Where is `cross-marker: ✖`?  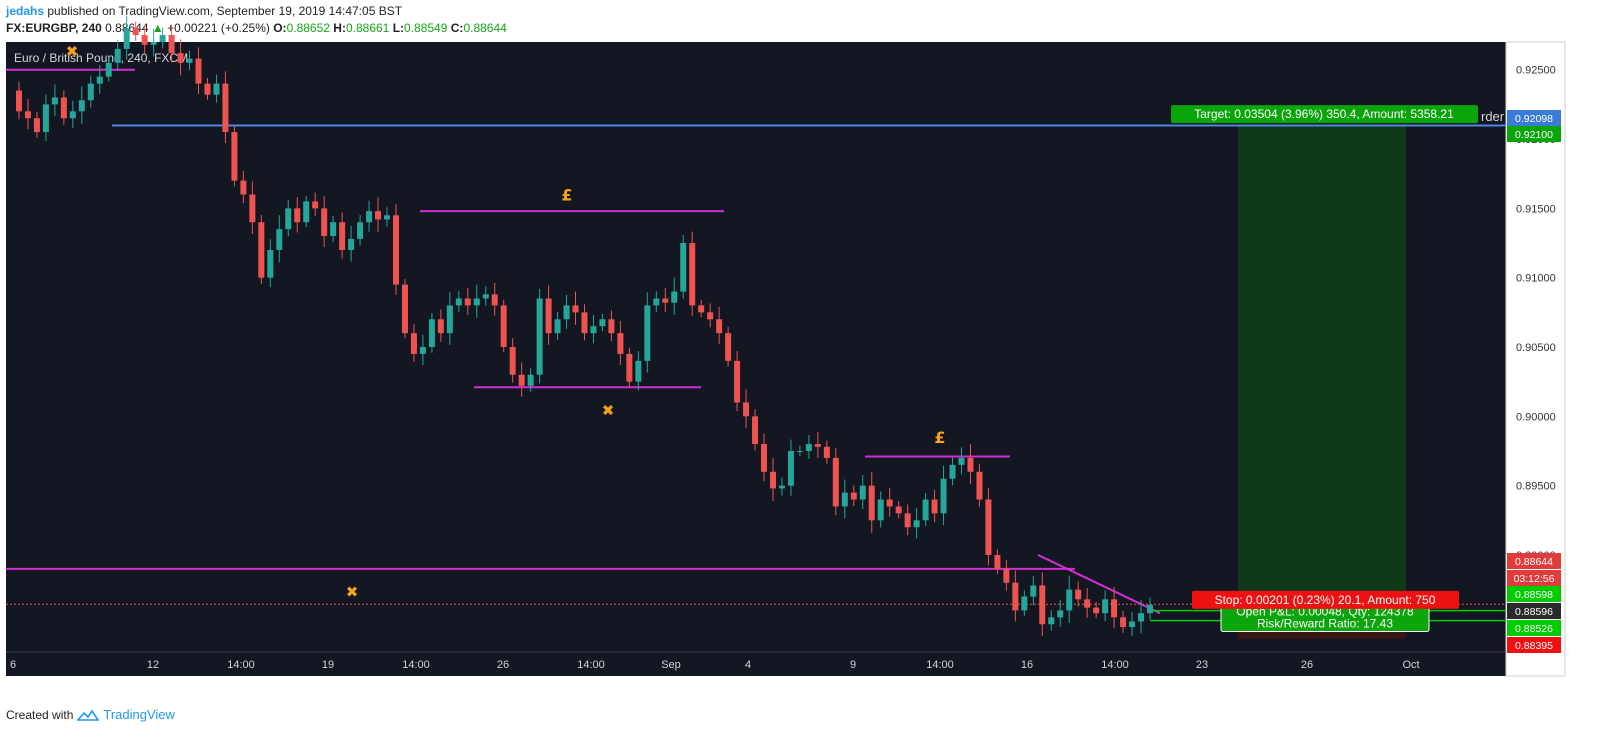 cross-marker: ✖ is located at coordinates (608, 410).